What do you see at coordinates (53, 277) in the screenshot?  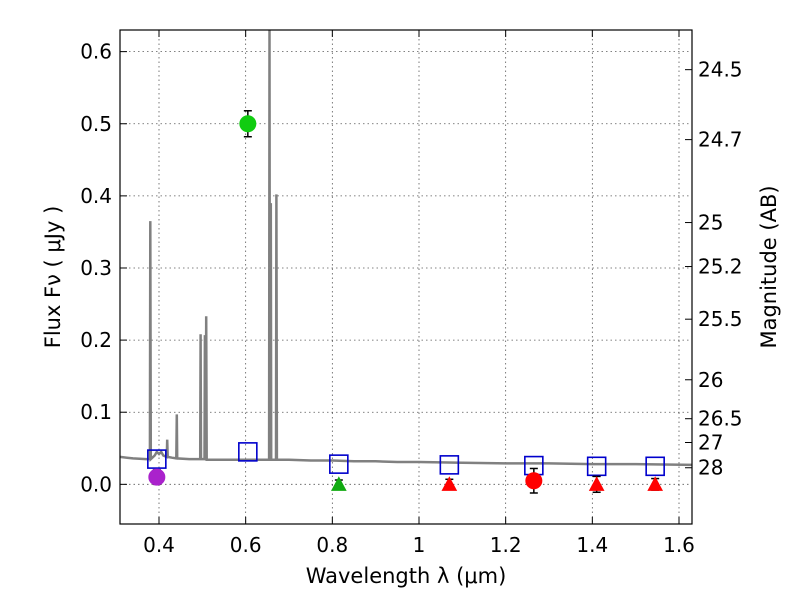 I see `y-axis-label: Flux Fν ( μJy )` at bounding box center [53, 277].